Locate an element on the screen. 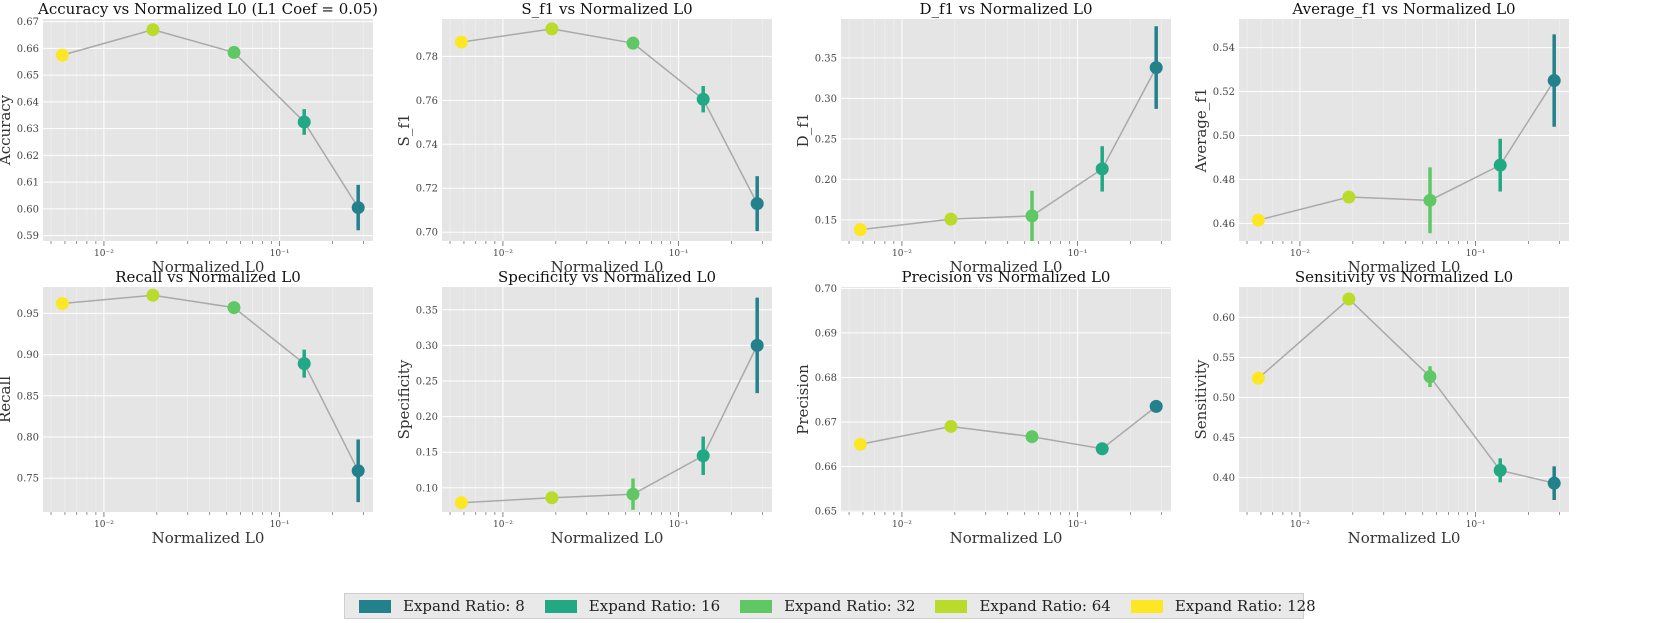  y-tick-label: 0.65 is located at coordinates (826, 512).